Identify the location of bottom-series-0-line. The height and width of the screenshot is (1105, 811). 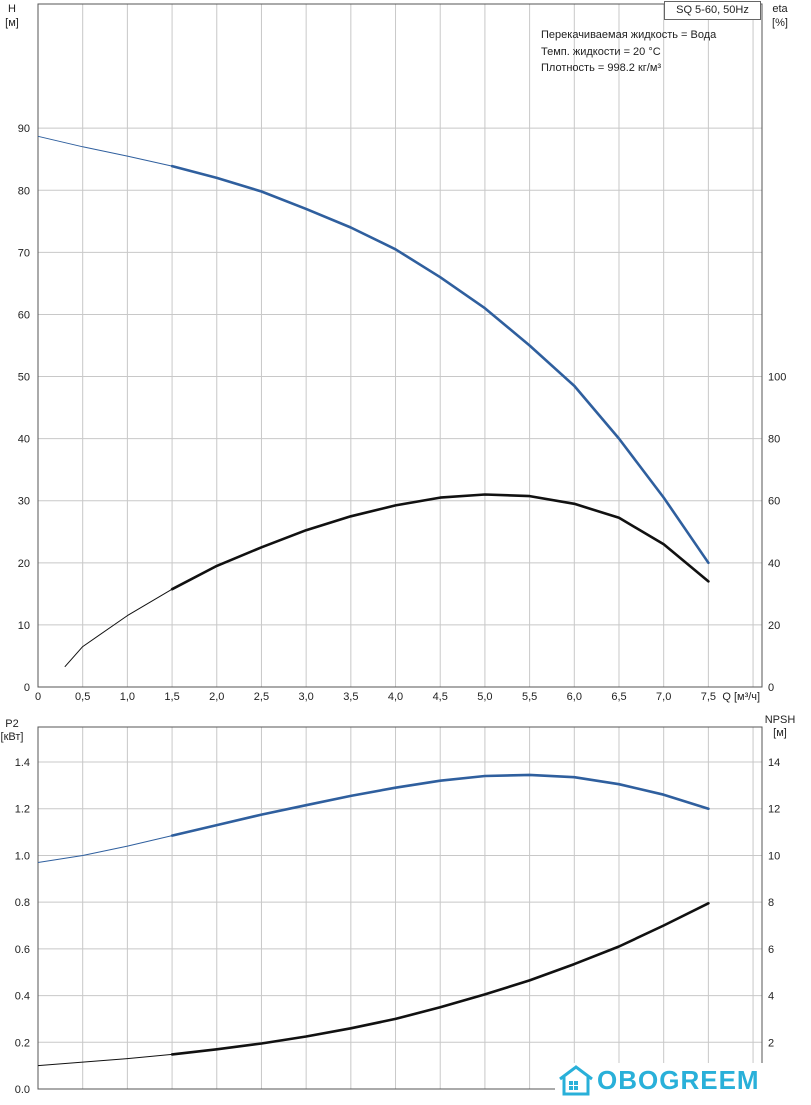
(440, 805).